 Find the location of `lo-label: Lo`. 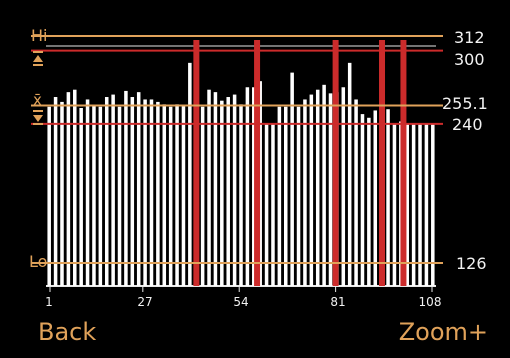

lo-label: Lo is located at coordinates (38, 261).